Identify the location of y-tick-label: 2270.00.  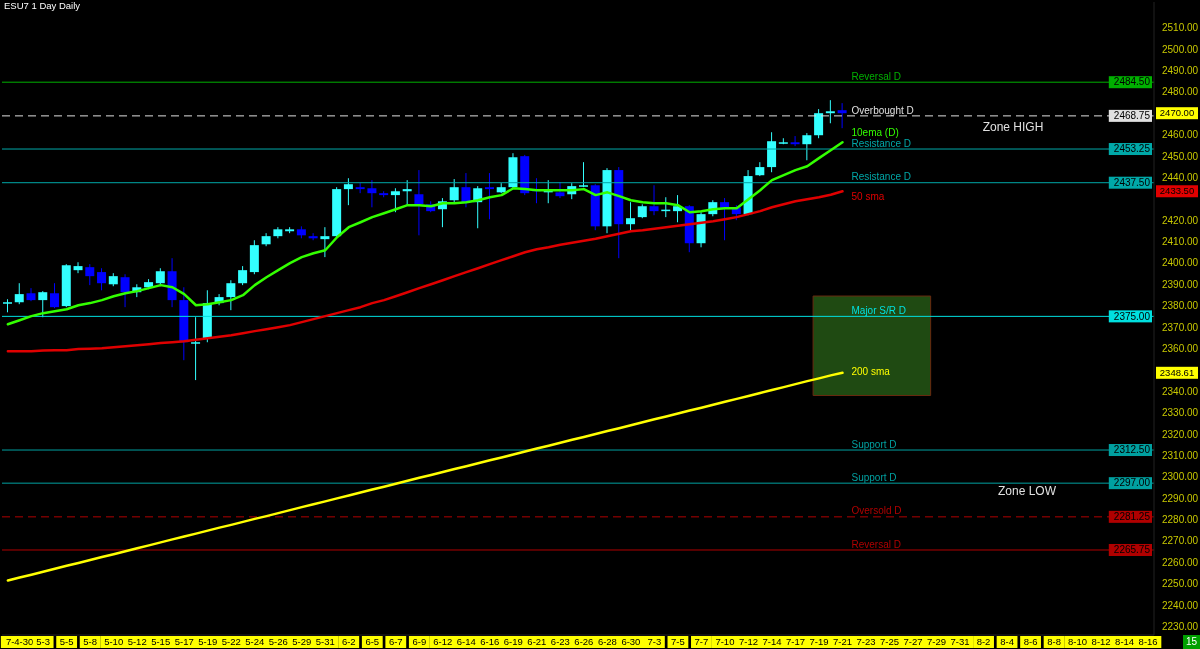
(1180, 541).